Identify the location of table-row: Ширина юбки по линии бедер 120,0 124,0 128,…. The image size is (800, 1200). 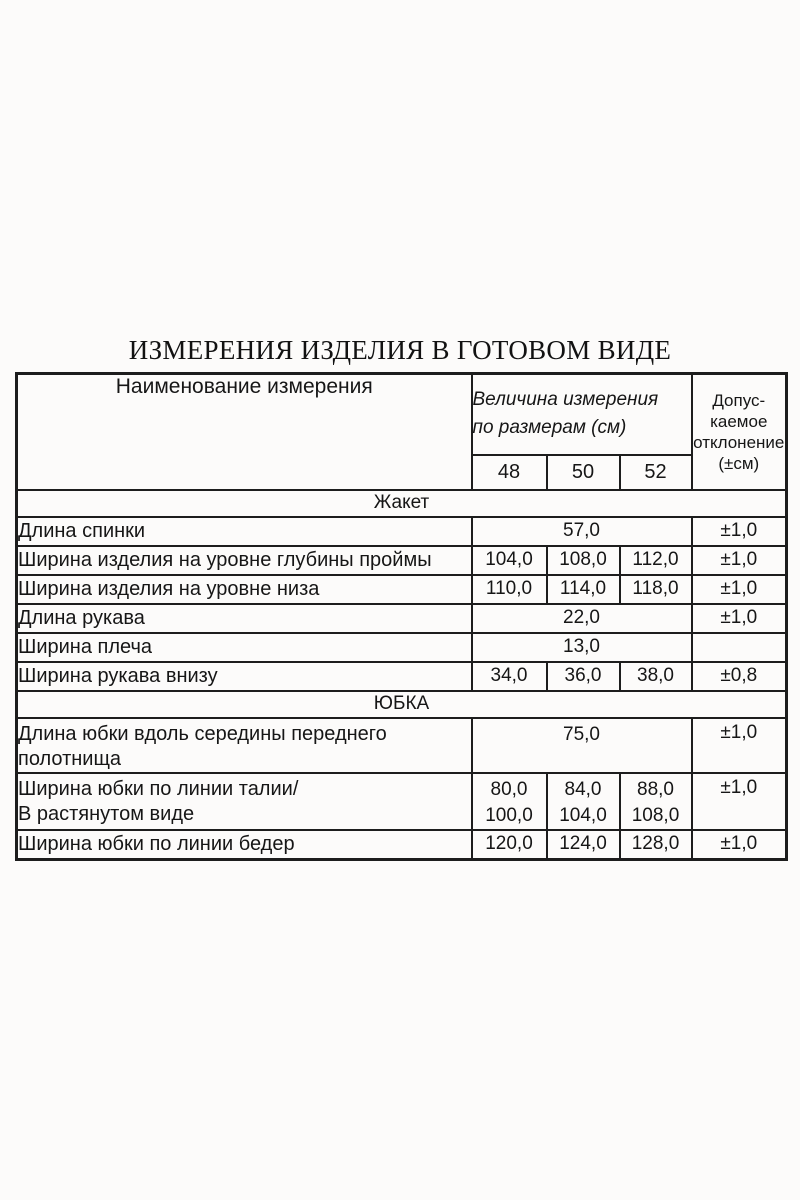
(401, 844).